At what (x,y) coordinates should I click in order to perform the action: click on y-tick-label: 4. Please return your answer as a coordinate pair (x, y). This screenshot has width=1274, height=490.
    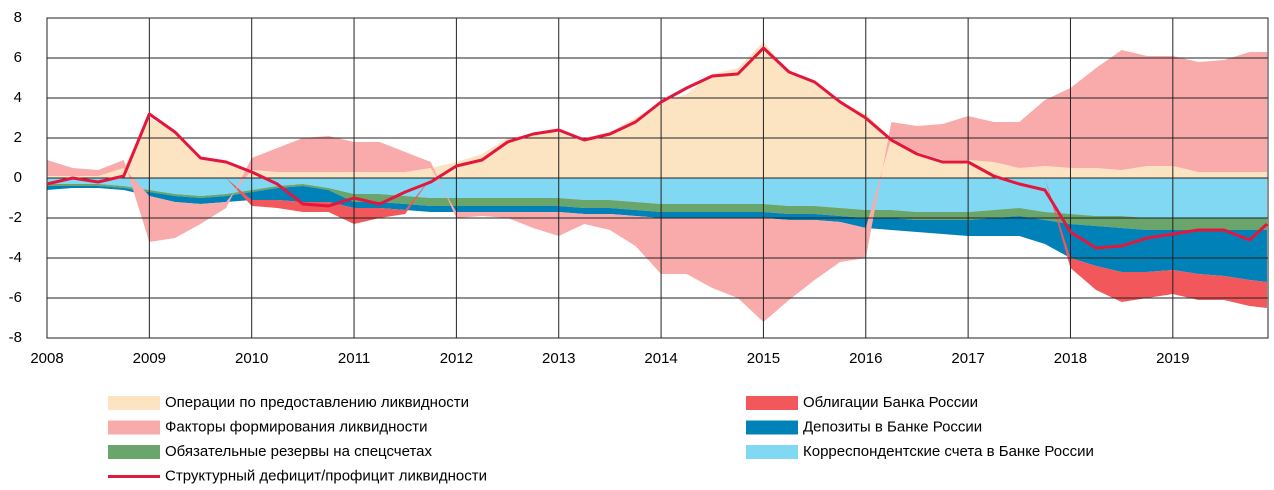
    Looking at the image, I should click on (18, 97).